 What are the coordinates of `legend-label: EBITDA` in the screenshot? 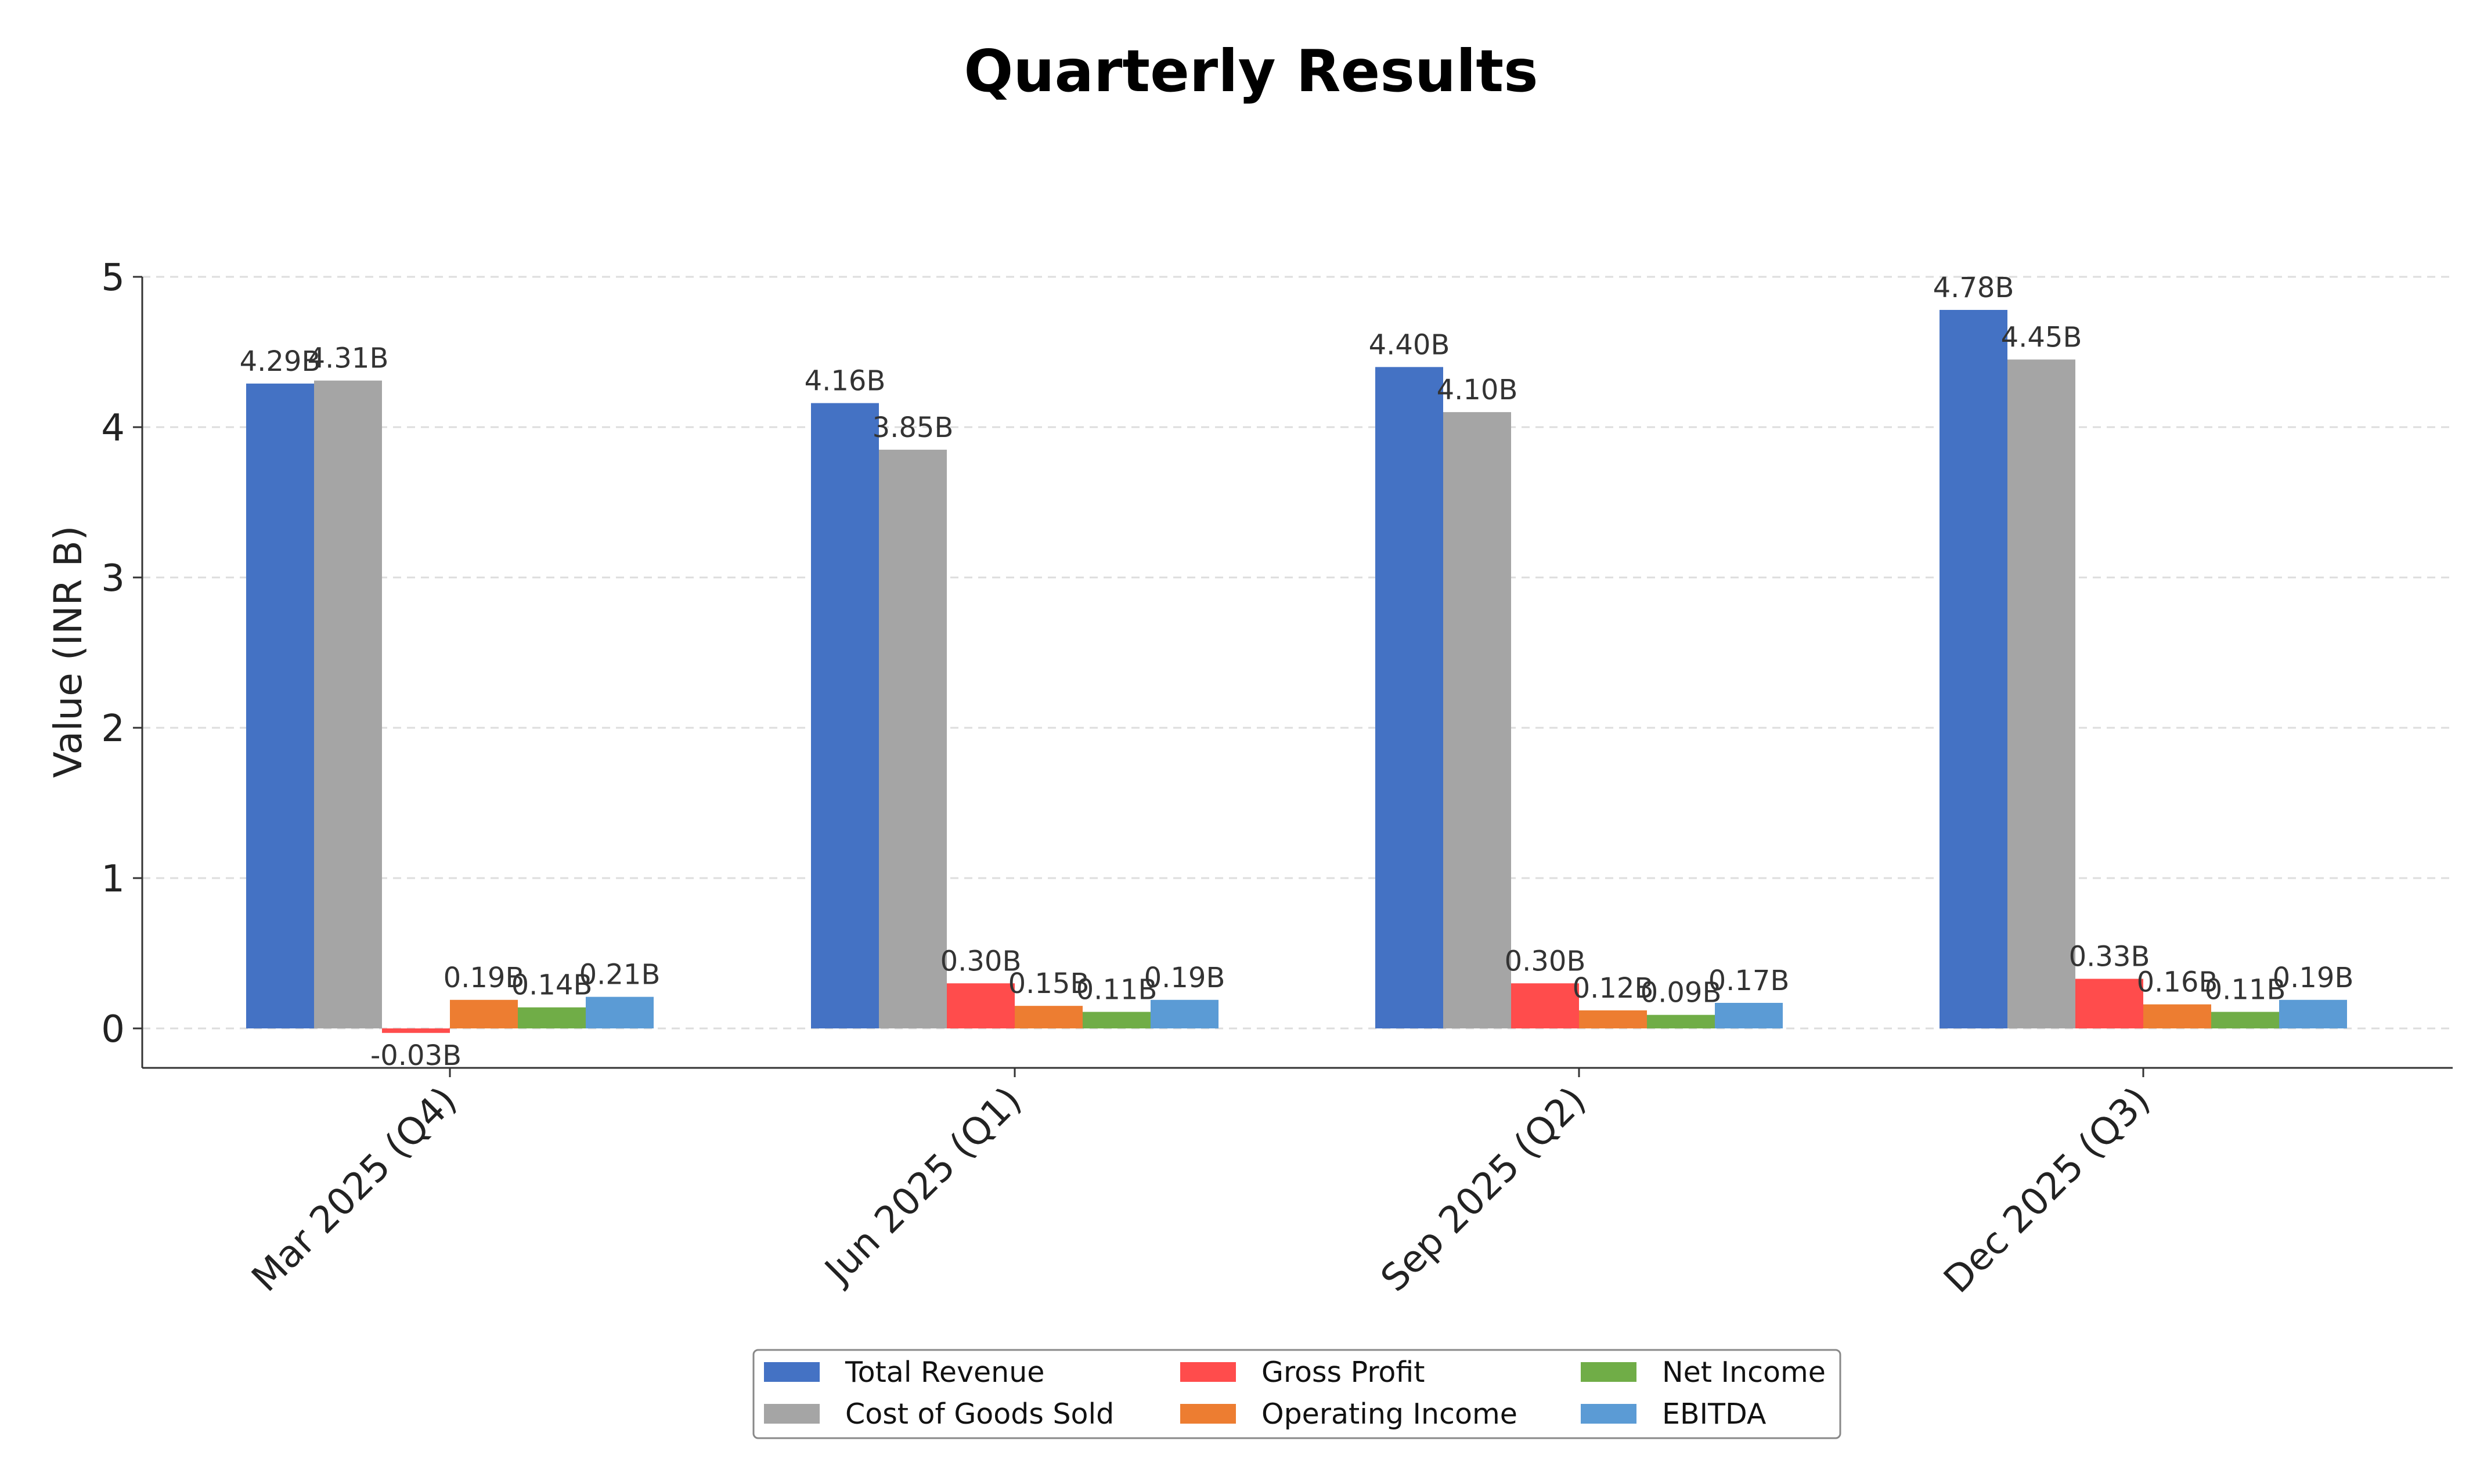 It's located at (1715, 1414).